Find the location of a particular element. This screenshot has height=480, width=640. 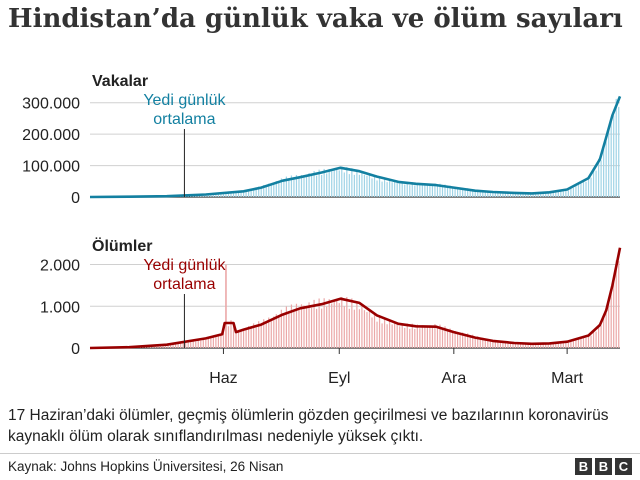

bbc-logo-letter-3: C is located at coordinates (623, 466).